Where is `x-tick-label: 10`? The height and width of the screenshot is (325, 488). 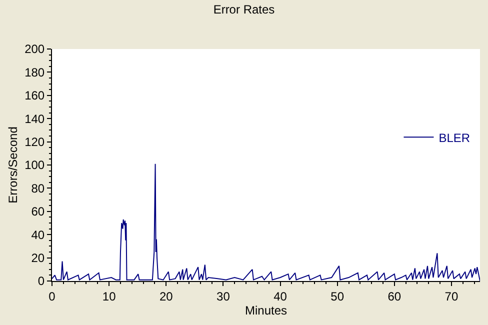 x-tick-label: 10 is located at coordinates (109, 296).